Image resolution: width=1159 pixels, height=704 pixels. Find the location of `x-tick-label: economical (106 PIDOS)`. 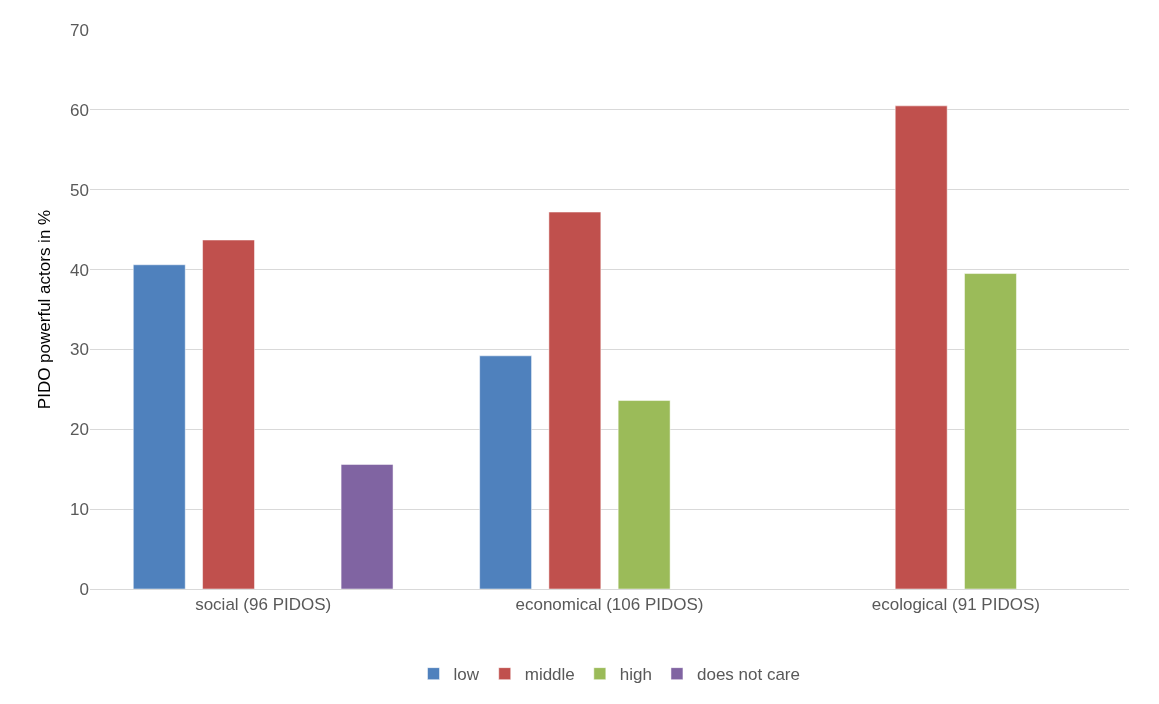

x-tick-label: economical (106 PIDOS) is located at coordinates (609, 605).